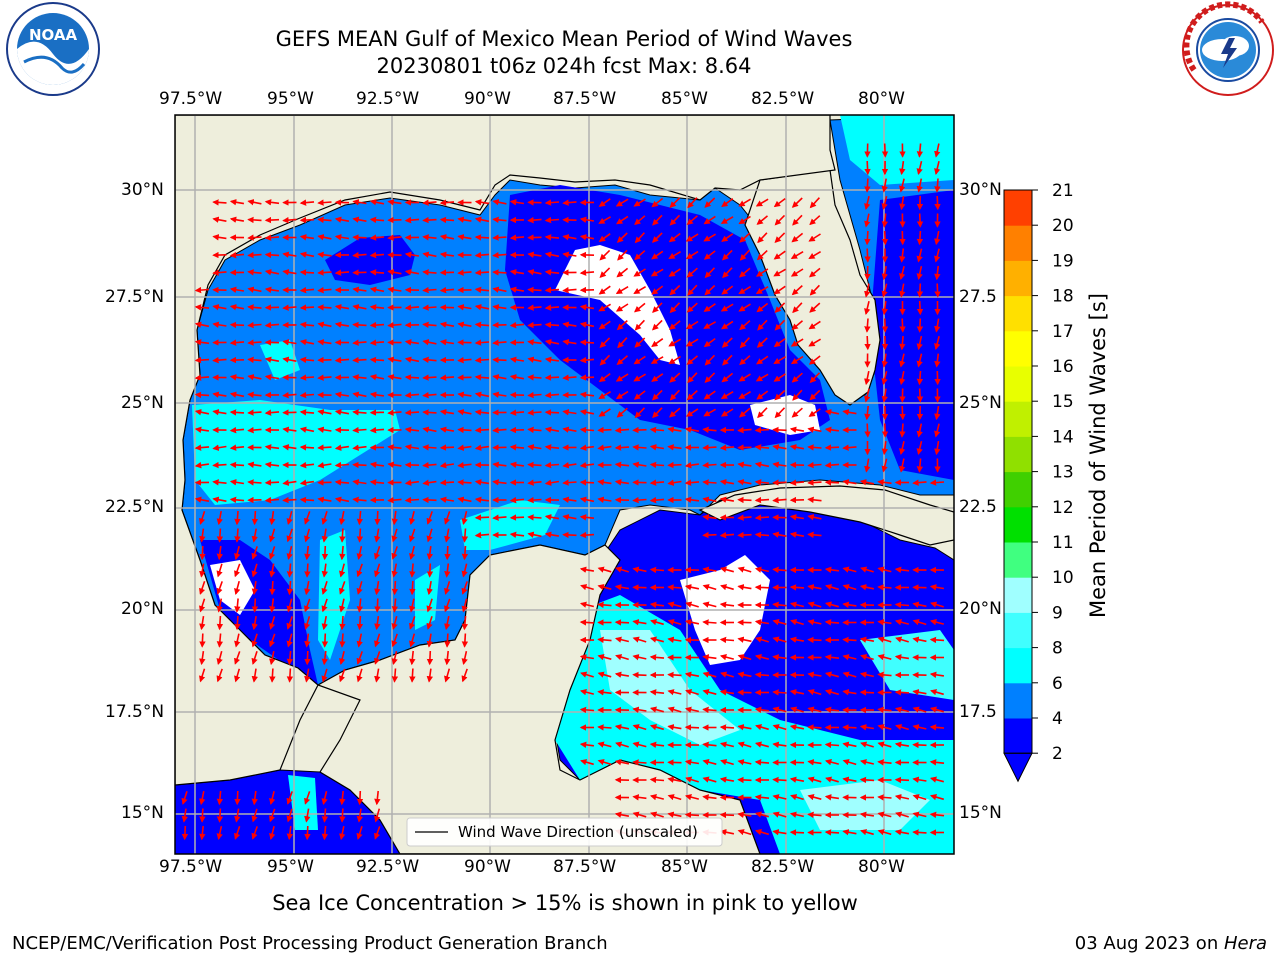 The image size is (1280, 960). I want to click on lat-label-right: 27.5, so click(978, 297).